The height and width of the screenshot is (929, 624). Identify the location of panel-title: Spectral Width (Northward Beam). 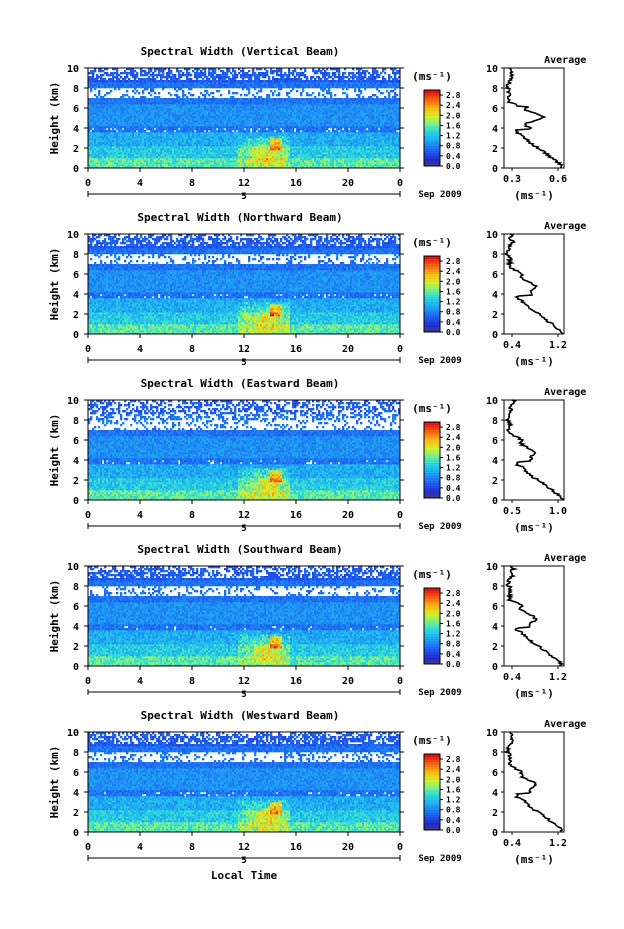
(239, 217).